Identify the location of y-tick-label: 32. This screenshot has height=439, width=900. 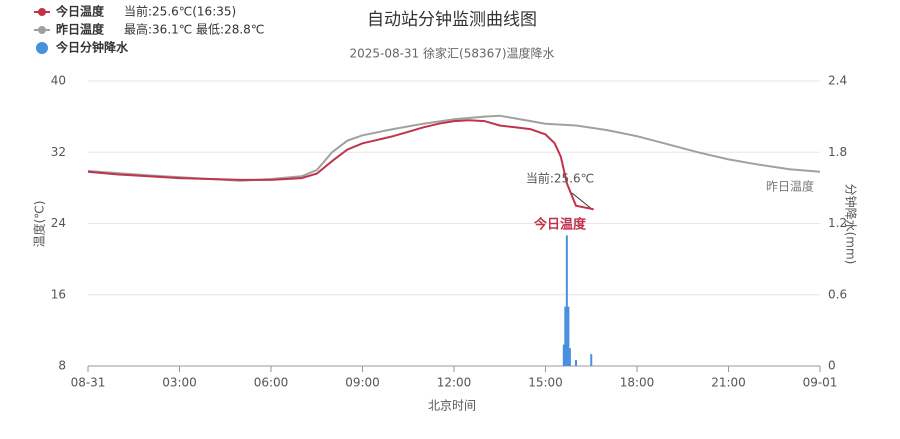
(58, 152).